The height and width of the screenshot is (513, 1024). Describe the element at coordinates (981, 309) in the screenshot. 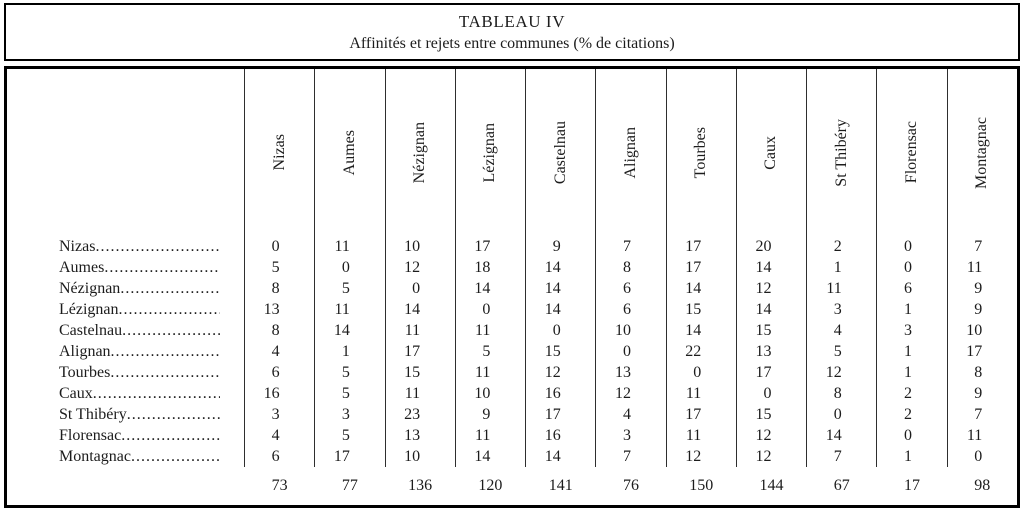

I see `value-cell: 9` at that location.